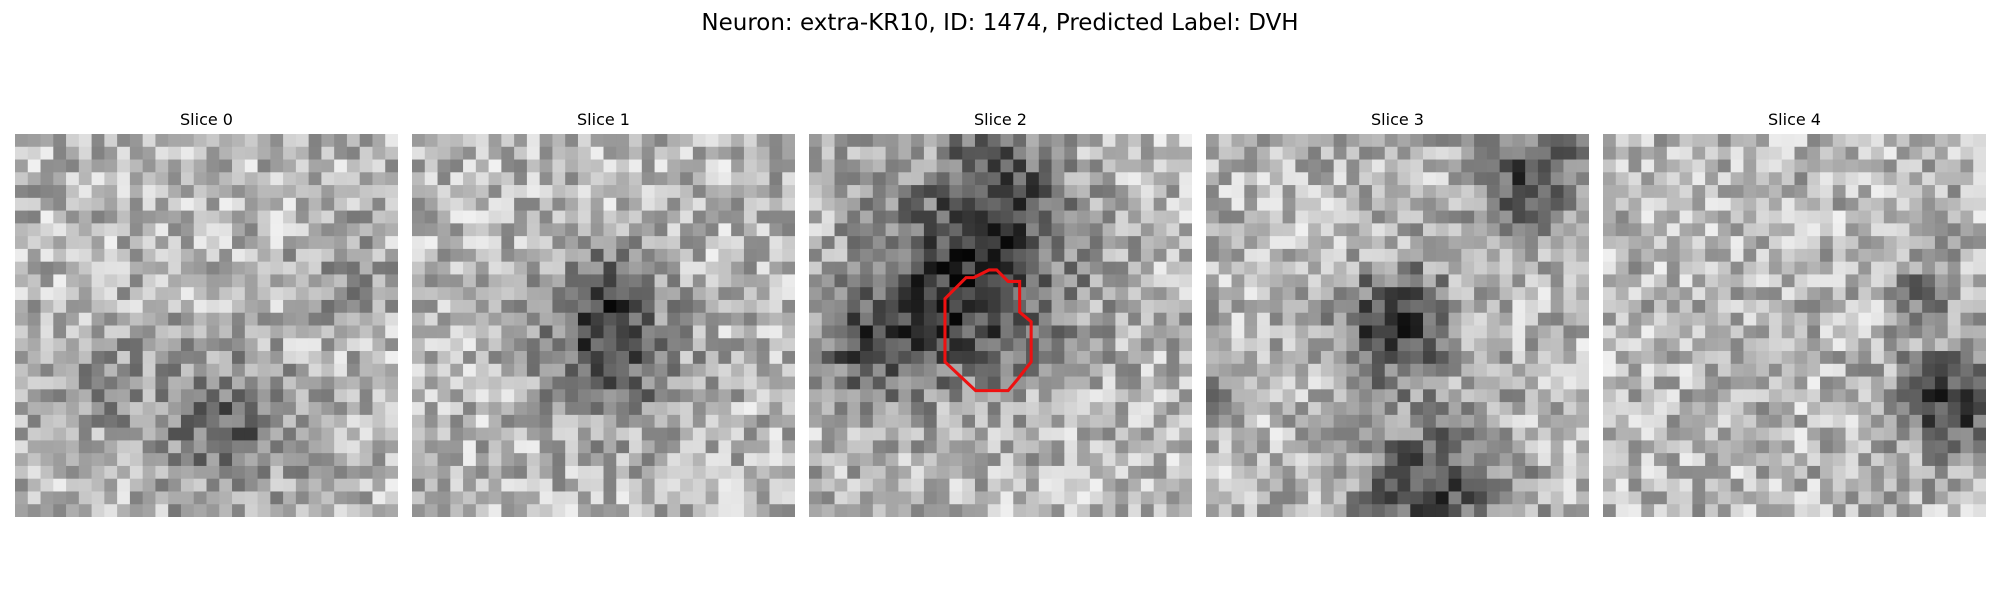  Describe the element at coordinates (206, 325) in the screenshot. I see `slice-0-image` at that location.